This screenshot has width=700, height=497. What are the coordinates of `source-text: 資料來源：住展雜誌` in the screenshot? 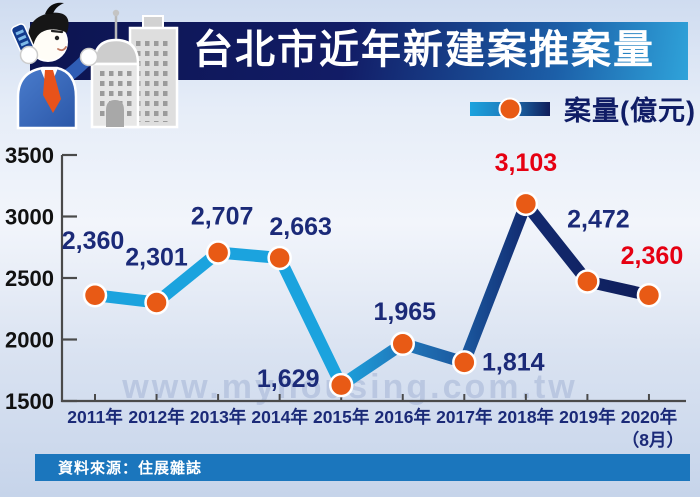 It's located at (130, 468).